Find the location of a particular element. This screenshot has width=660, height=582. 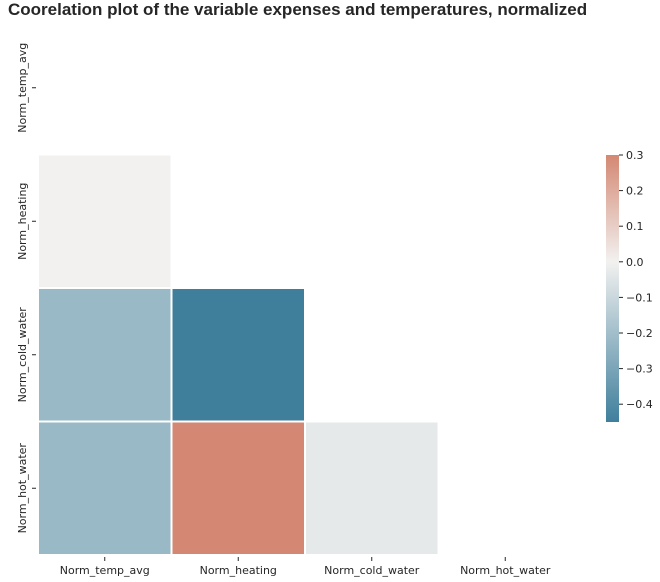

heatmap-cell-Norm_cold_water-Norm_heating is located at coordinates (238, 355).